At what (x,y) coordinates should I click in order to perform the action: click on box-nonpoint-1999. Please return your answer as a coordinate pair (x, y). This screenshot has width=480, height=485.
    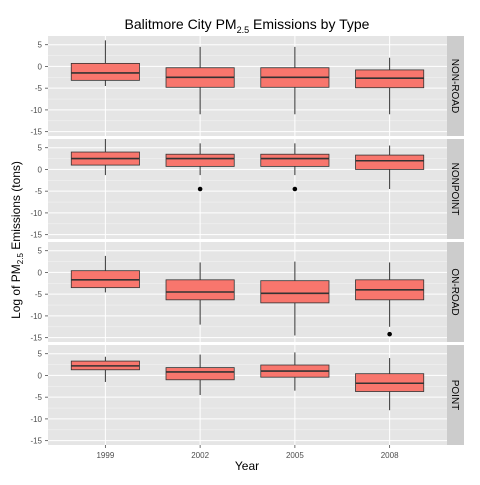
    Looking at the image, I should click on (105, 157).